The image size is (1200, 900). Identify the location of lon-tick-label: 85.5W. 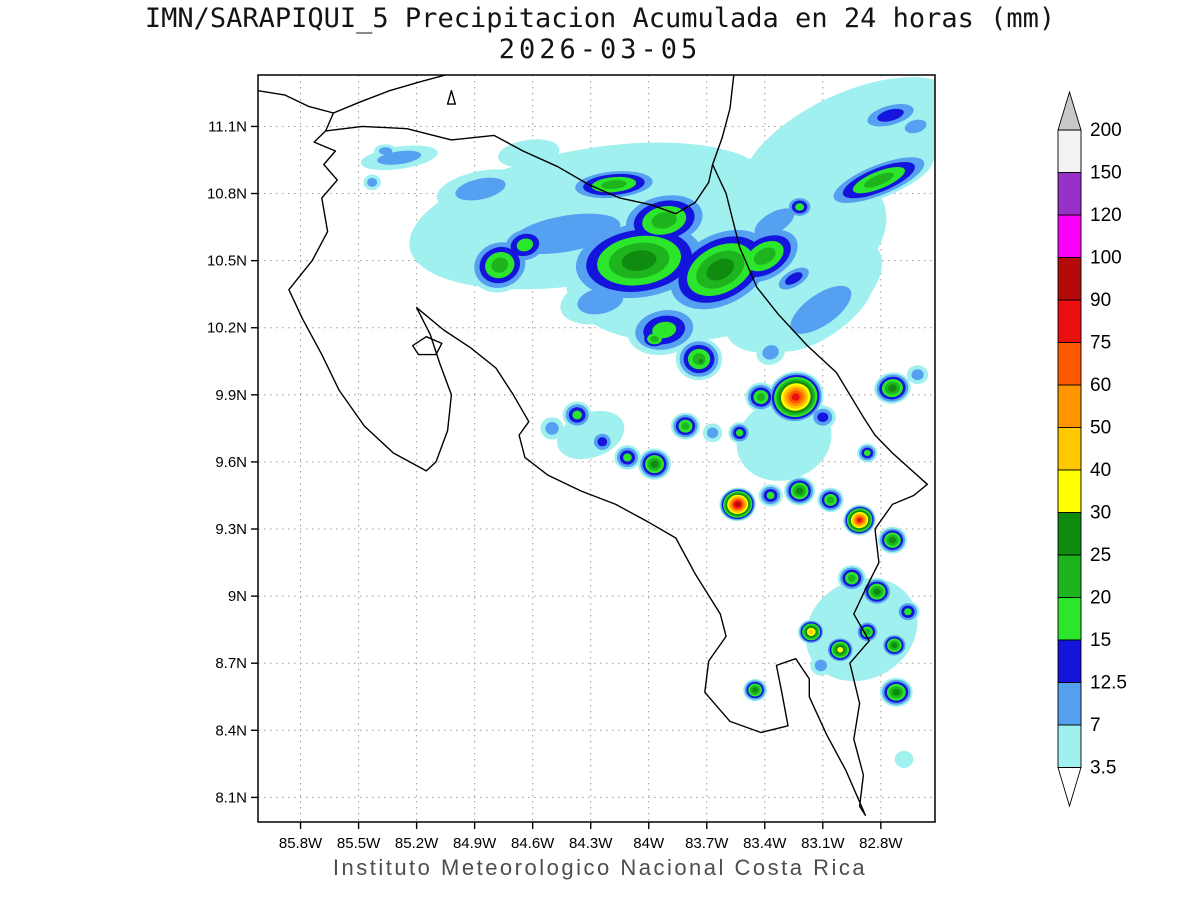
(359, 843).